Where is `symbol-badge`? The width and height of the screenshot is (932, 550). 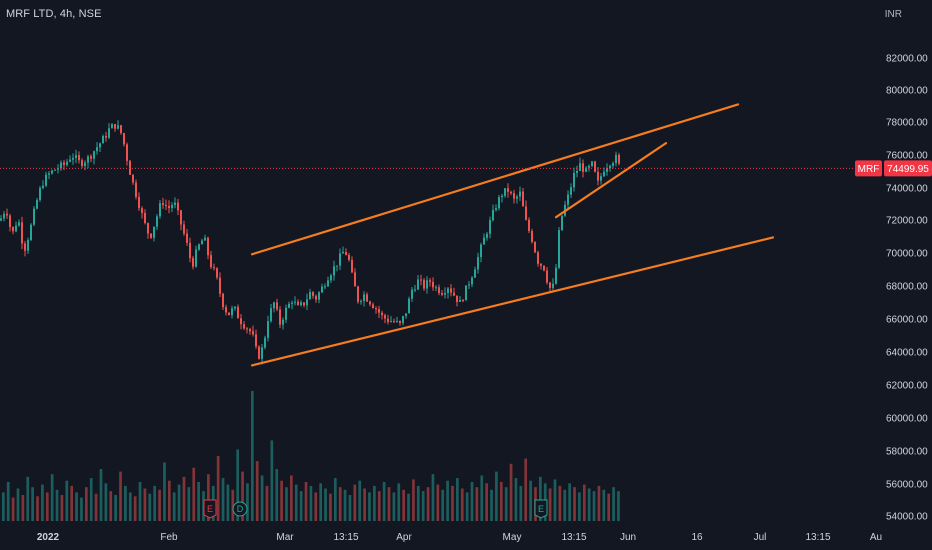 symbol-badge is located at coordinates (868, 168).